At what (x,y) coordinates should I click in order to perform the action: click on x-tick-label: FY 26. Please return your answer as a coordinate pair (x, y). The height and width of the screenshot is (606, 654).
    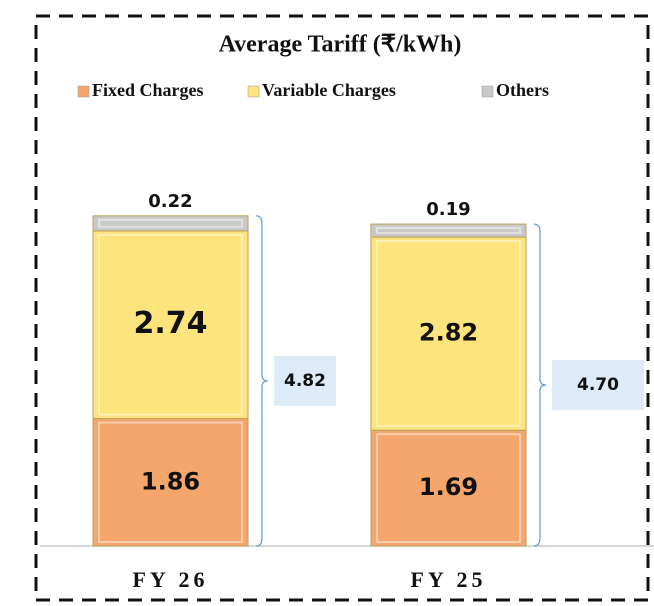
    Looking at the image, I should click on (170, 579).